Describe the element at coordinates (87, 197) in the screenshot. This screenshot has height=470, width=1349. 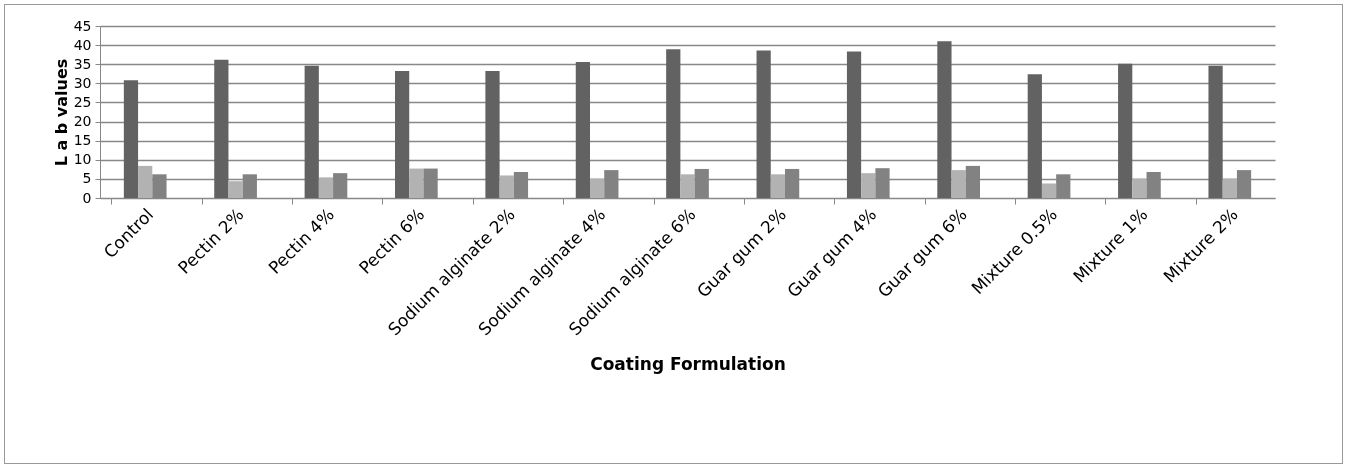
I see `y-tick-label: 0` at that location.